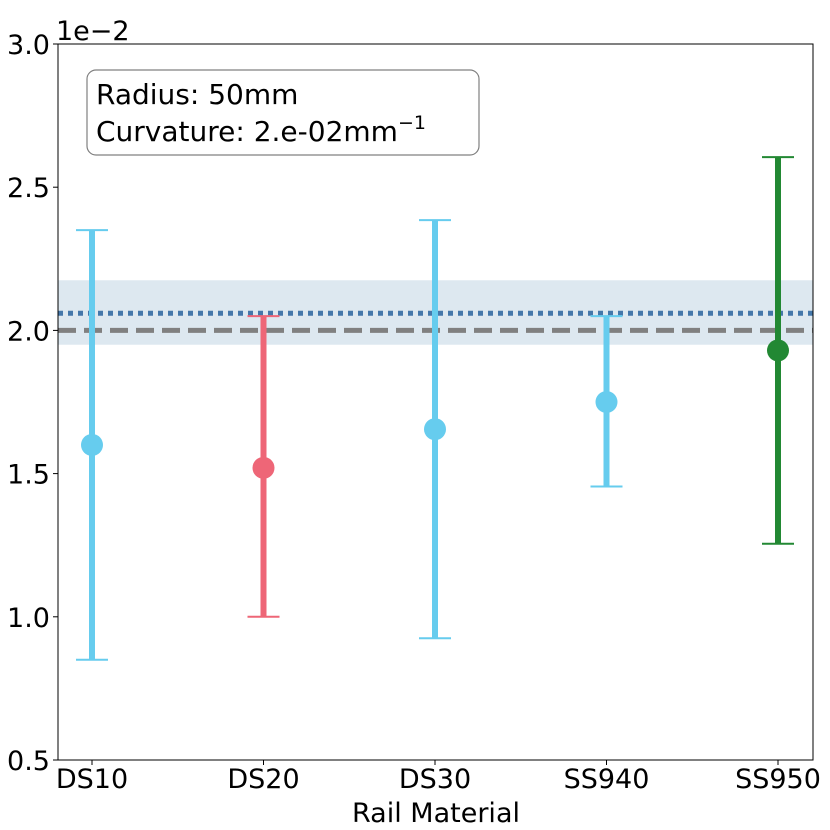  I want to click on annotation-box: Radius: 50mm Curvature: 2.e-02mm−1, so click(283, 112).